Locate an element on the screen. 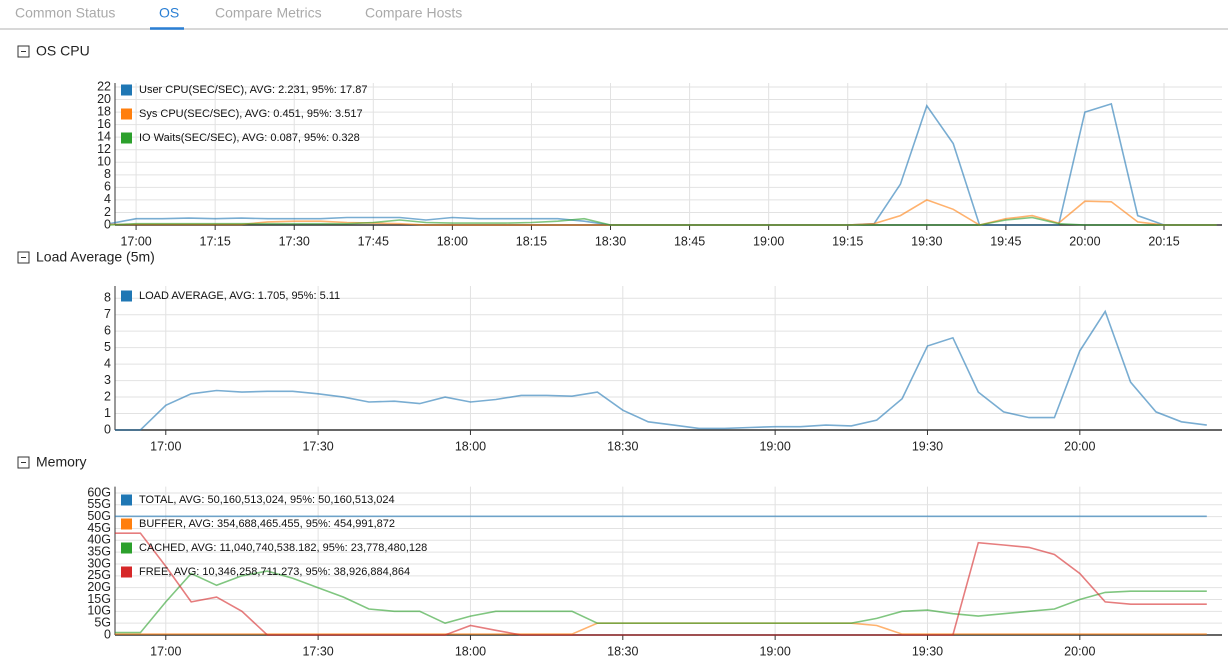 The height and width of the screenshot is (662, 1228). y-tick-label: 14 is located at coordinates (104, 136).